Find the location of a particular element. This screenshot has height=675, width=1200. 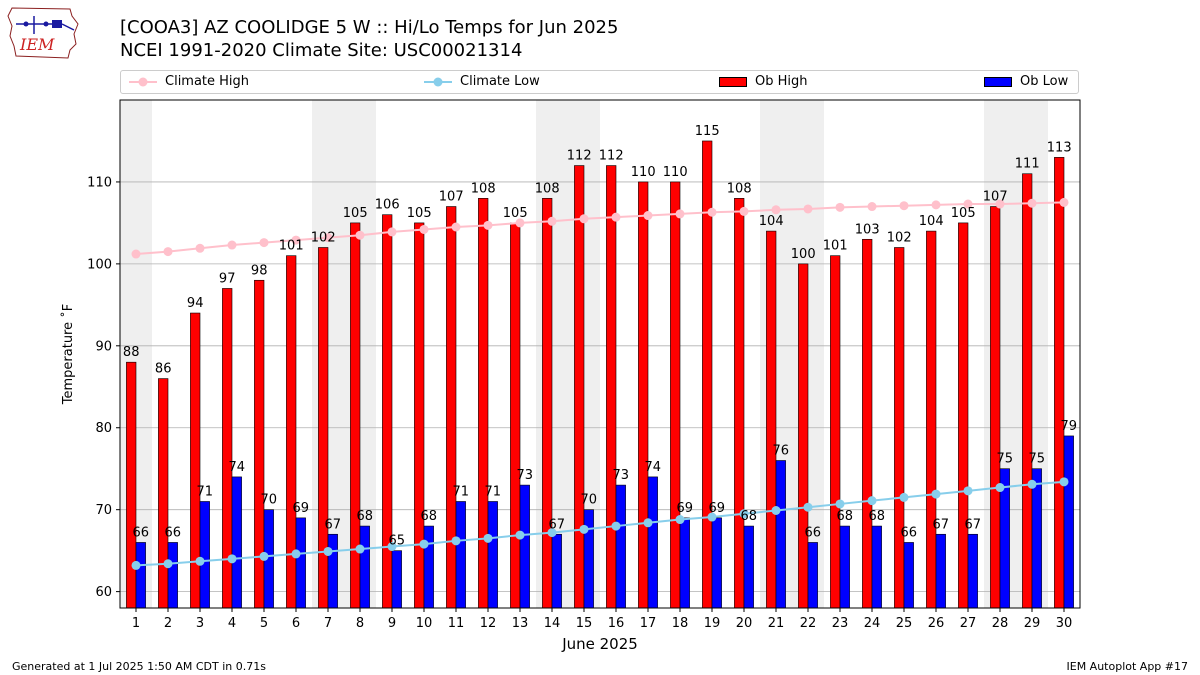

legend-ob-low: Ob Low is located at coordinates (1026, 81).